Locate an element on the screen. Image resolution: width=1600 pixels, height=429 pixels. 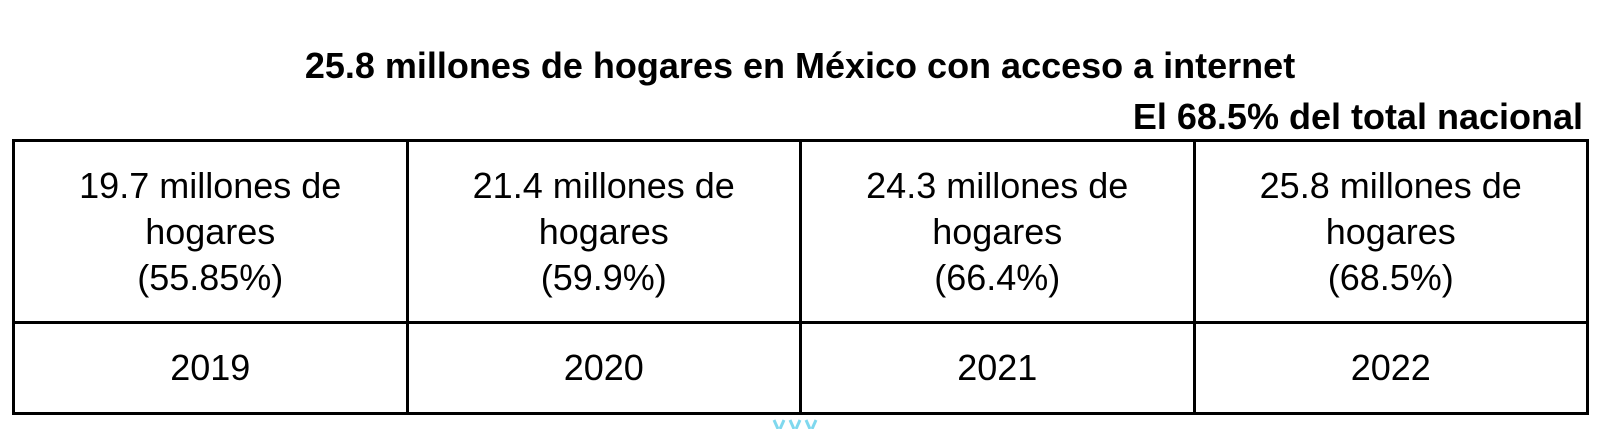
cell-households-line: 19.7 millones de is located at coordinates (210, 185).